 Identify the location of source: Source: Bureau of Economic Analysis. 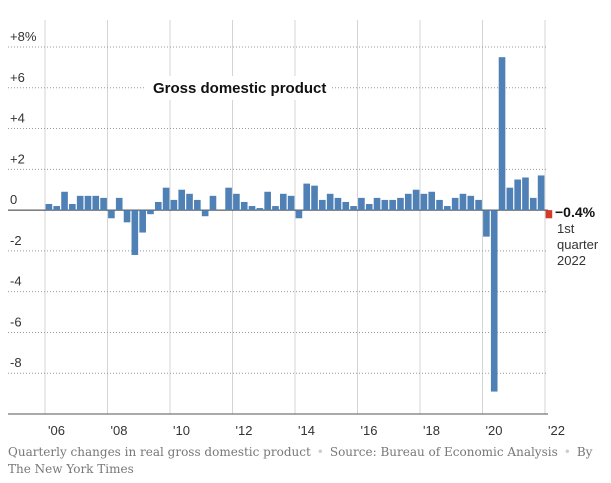
(443, 452).